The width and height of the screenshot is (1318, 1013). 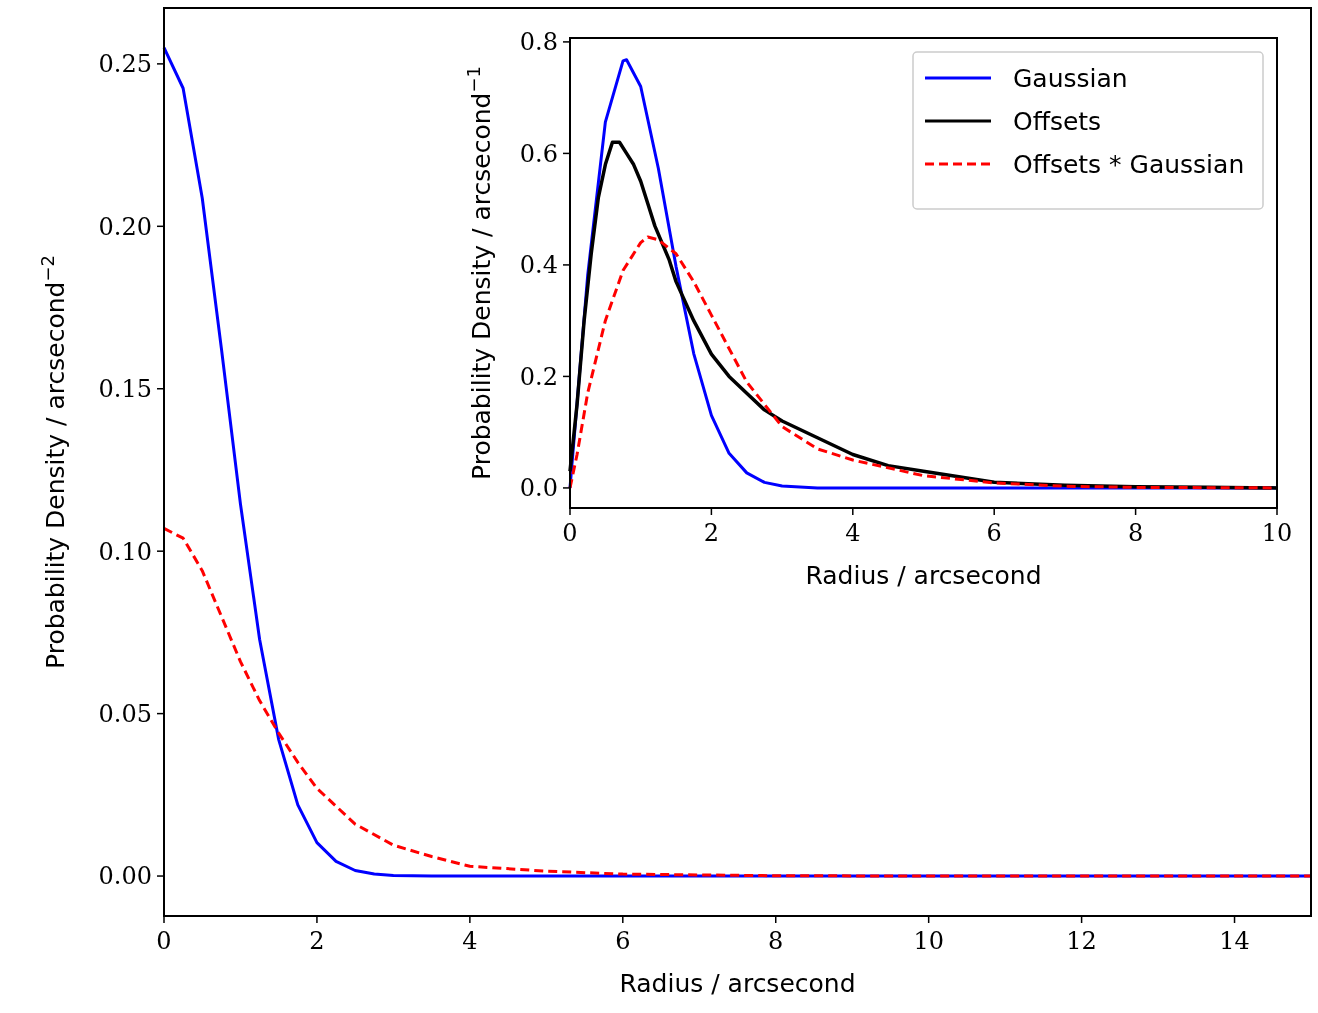 I want to click on x-tick-label: 12, so click(x=1081, y=941).